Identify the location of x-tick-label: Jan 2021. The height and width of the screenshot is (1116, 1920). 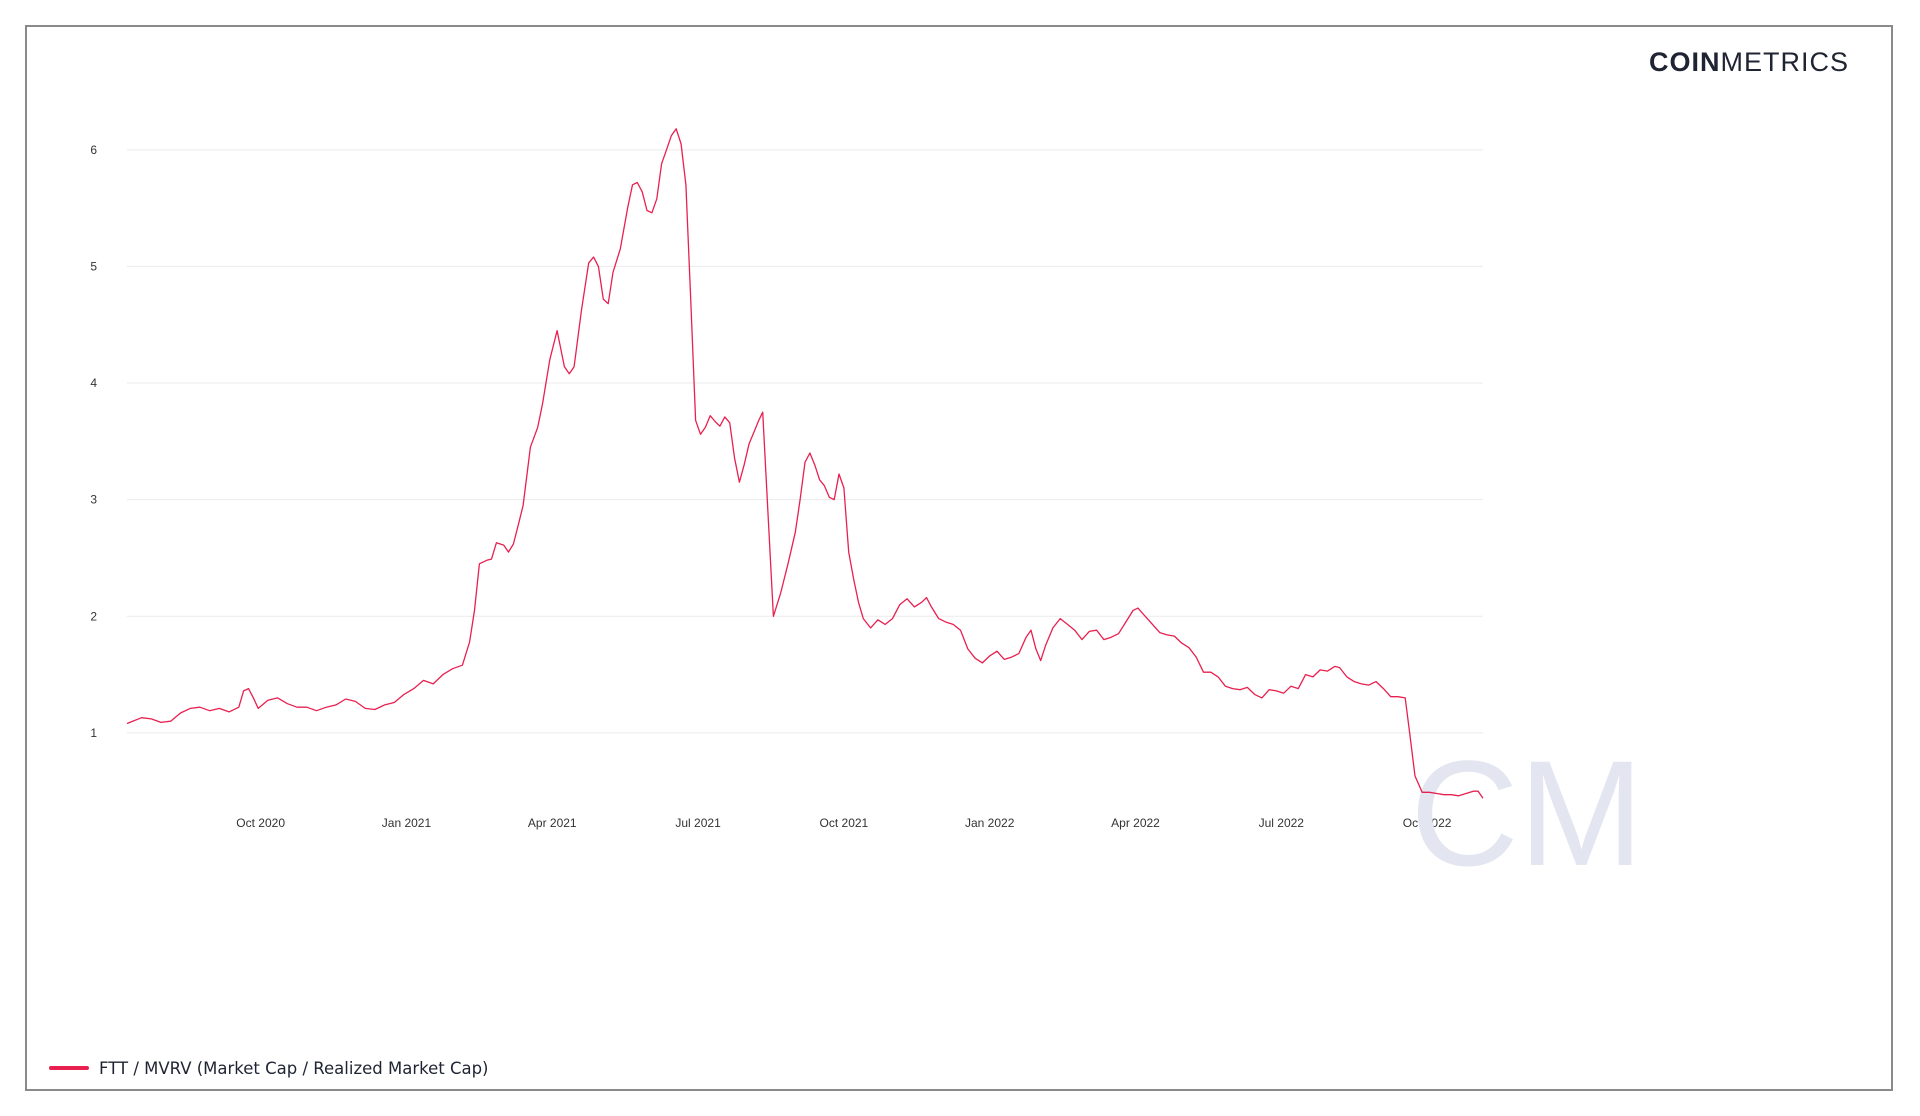
(407, 823).